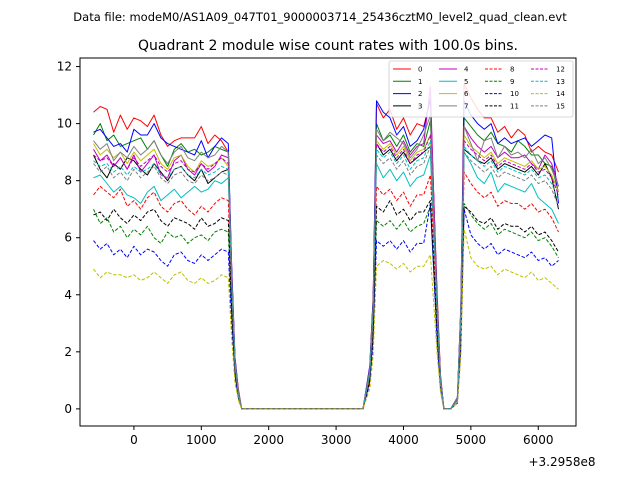  What do you see at coordinates (68, 181) in the screenshot?
I see `y-tick-label: 8` at bounding box center [68, 181].